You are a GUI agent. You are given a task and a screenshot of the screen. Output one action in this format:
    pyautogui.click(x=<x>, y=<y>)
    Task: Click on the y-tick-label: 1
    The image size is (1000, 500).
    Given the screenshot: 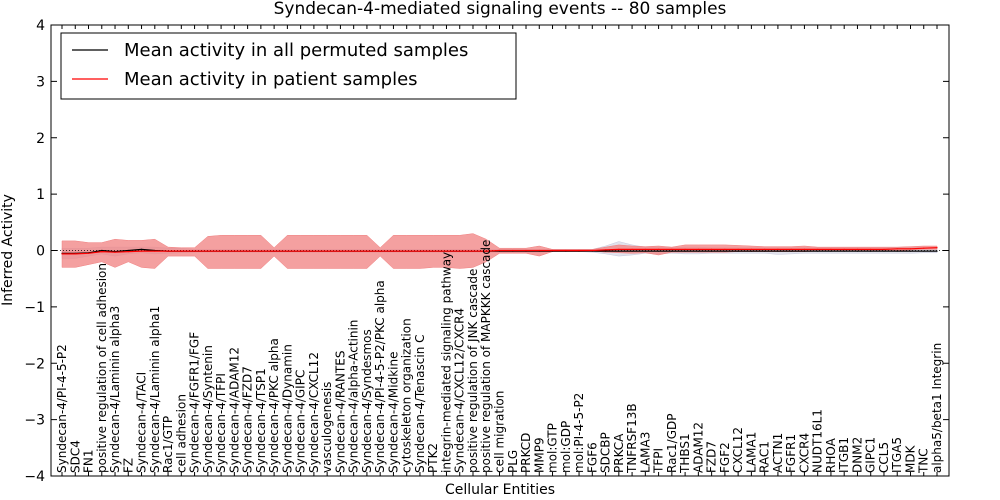 What is the action you would take?
    pyautogui.click(x=40, y=195)
    